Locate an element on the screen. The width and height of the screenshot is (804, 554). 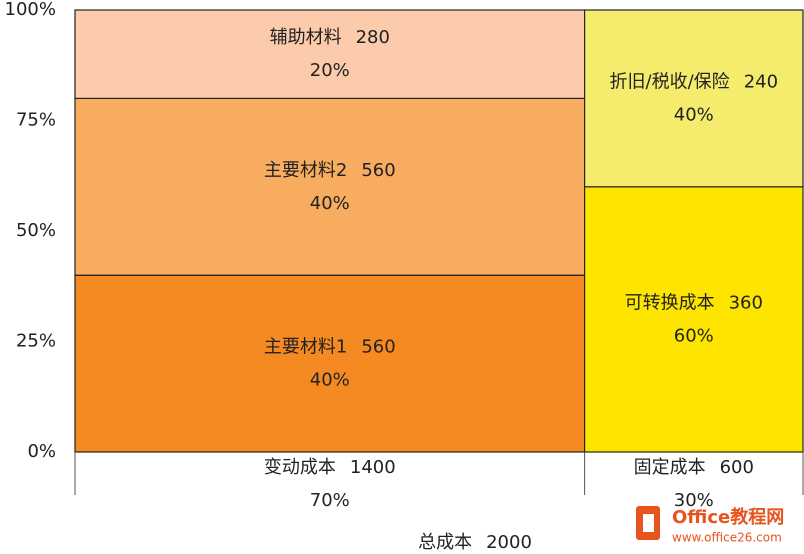
total-name: 总成本 is located at coordinates (445, 542).